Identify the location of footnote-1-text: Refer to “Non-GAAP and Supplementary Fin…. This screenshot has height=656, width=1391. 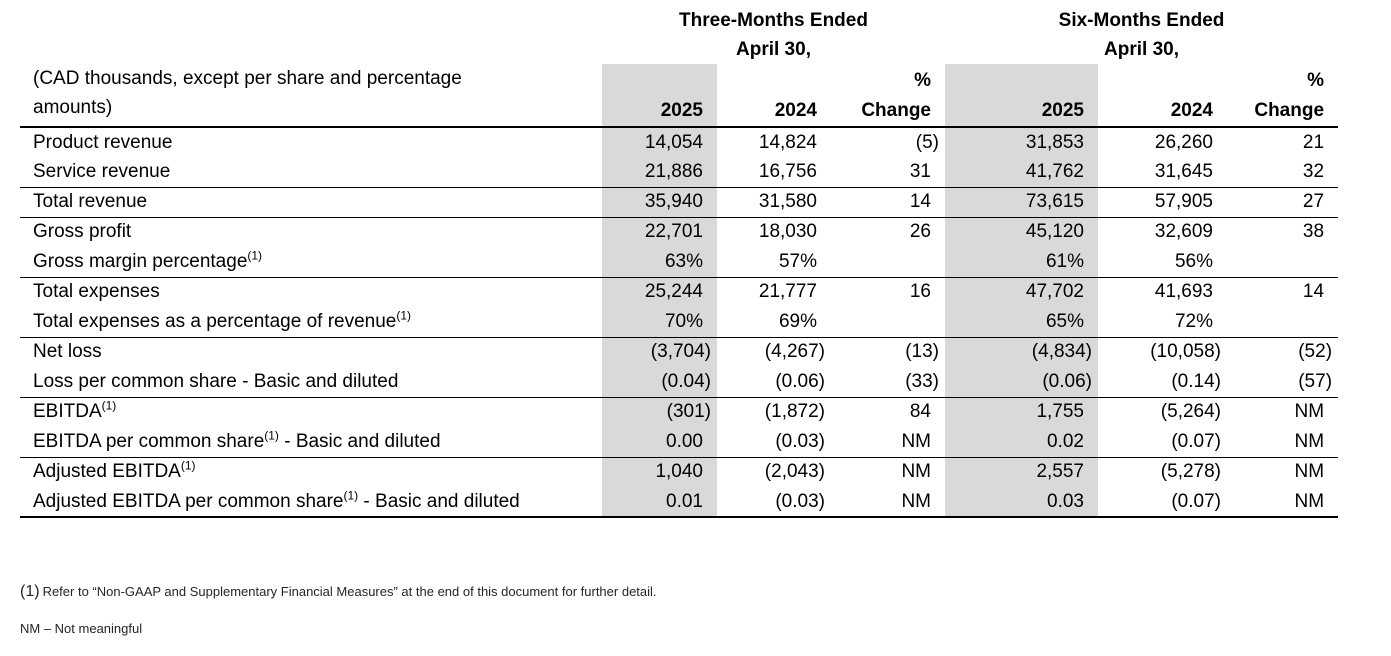
(349, 591).